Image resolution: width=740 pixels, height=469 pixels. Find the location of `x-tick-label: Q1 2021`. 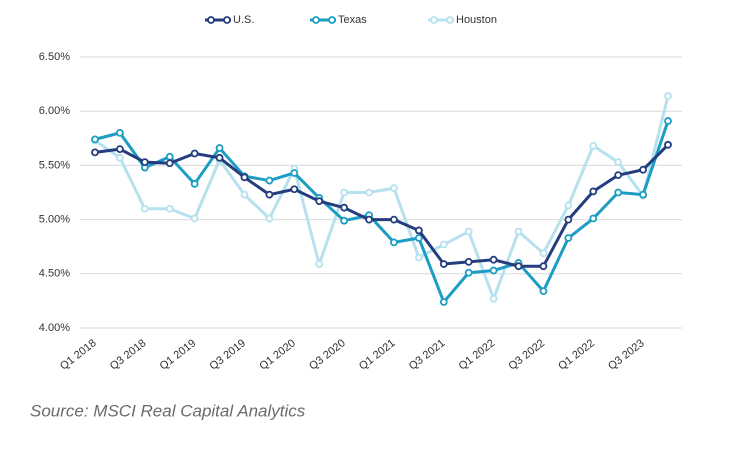

x-tick-label: Q1 2021 is located at coordinates (377, 354).